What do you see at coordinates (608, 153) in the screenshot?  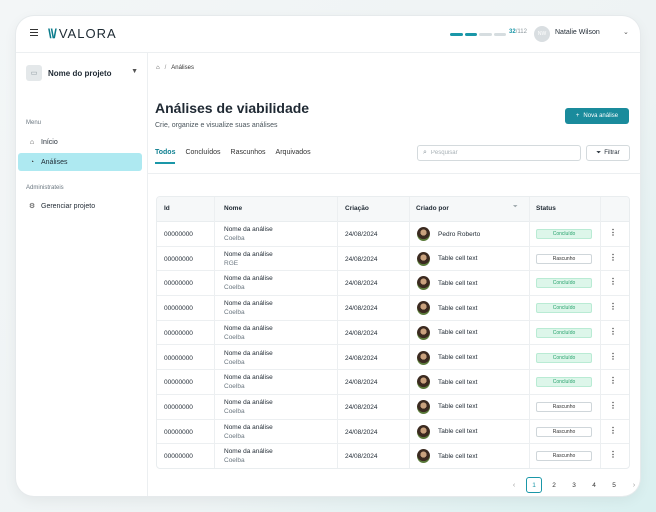 I see `filter-button: ⏷ Filtrar` at bounding box center [608, 153].